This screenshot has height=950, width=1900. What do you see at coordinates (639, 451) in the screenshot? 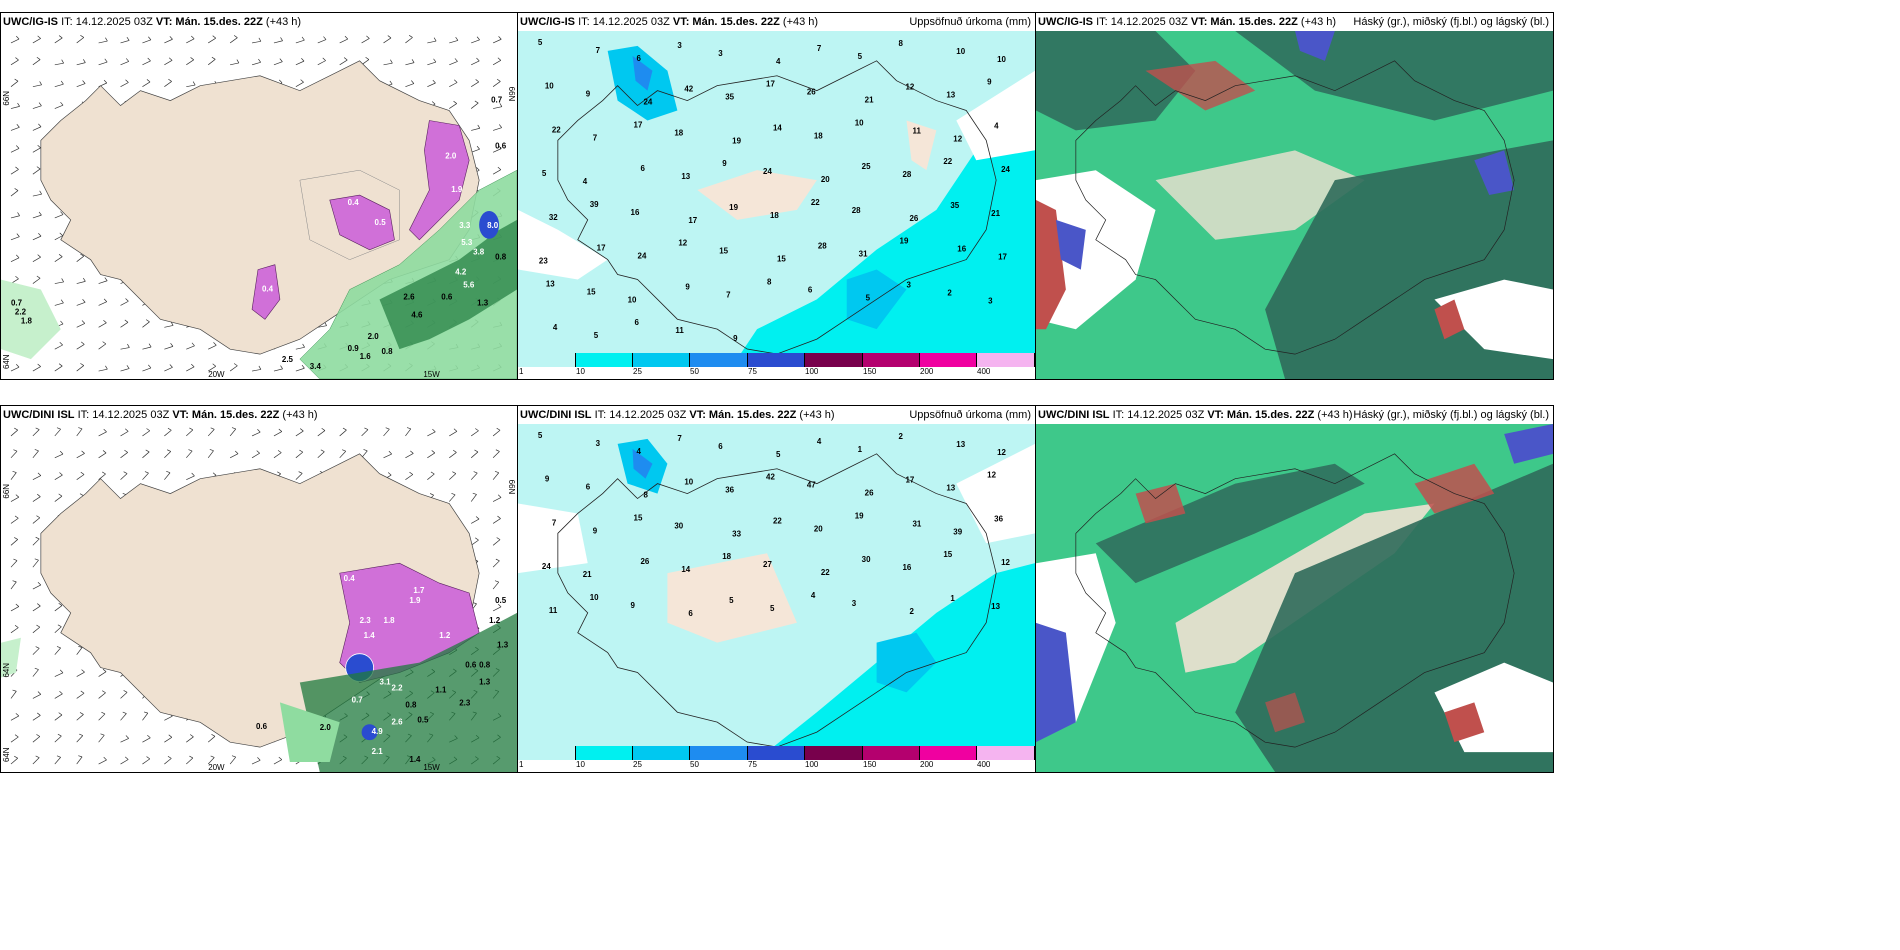
I see `precip-value: 4` at bounding box center [639, 451].